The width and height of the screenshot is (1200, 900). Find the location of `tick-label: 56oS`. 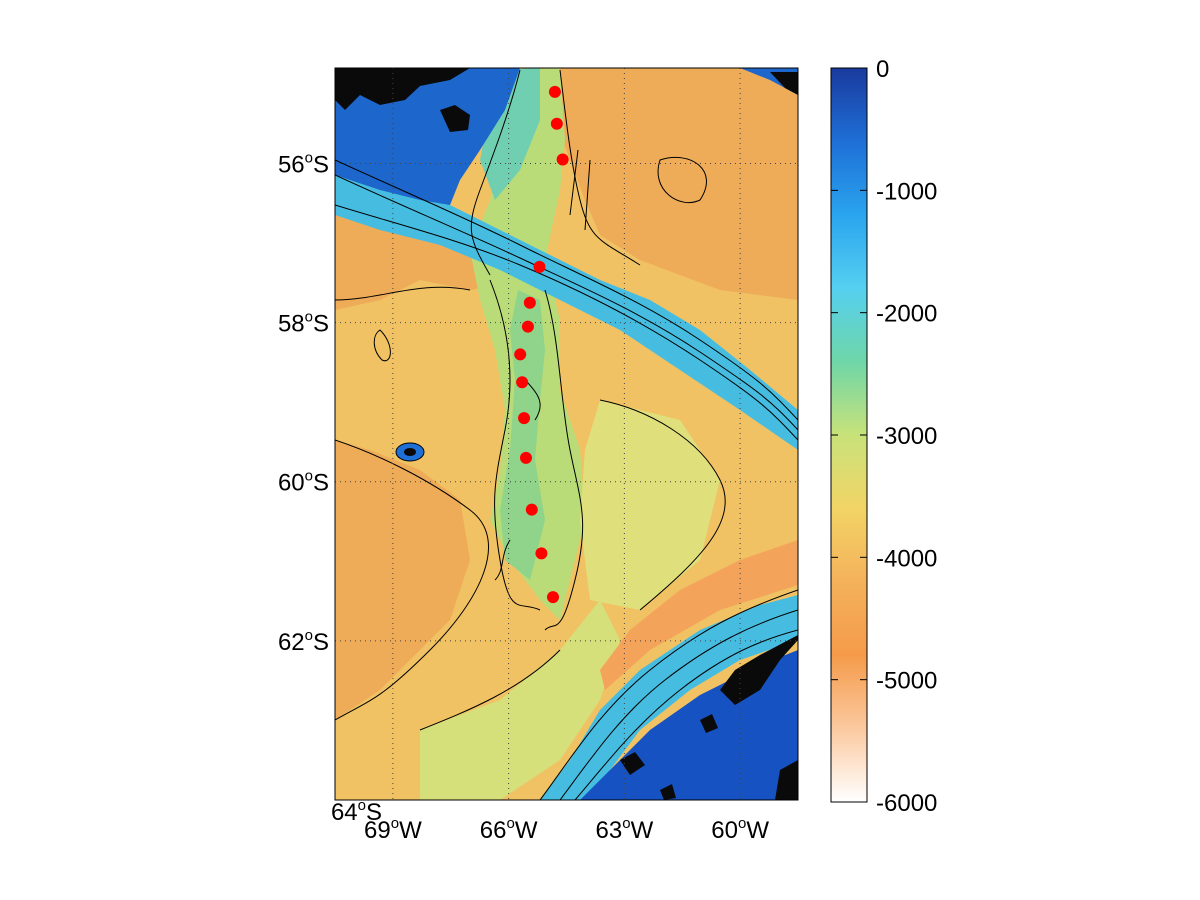

tick-label: 56oS is located at coordinates (303, 163).